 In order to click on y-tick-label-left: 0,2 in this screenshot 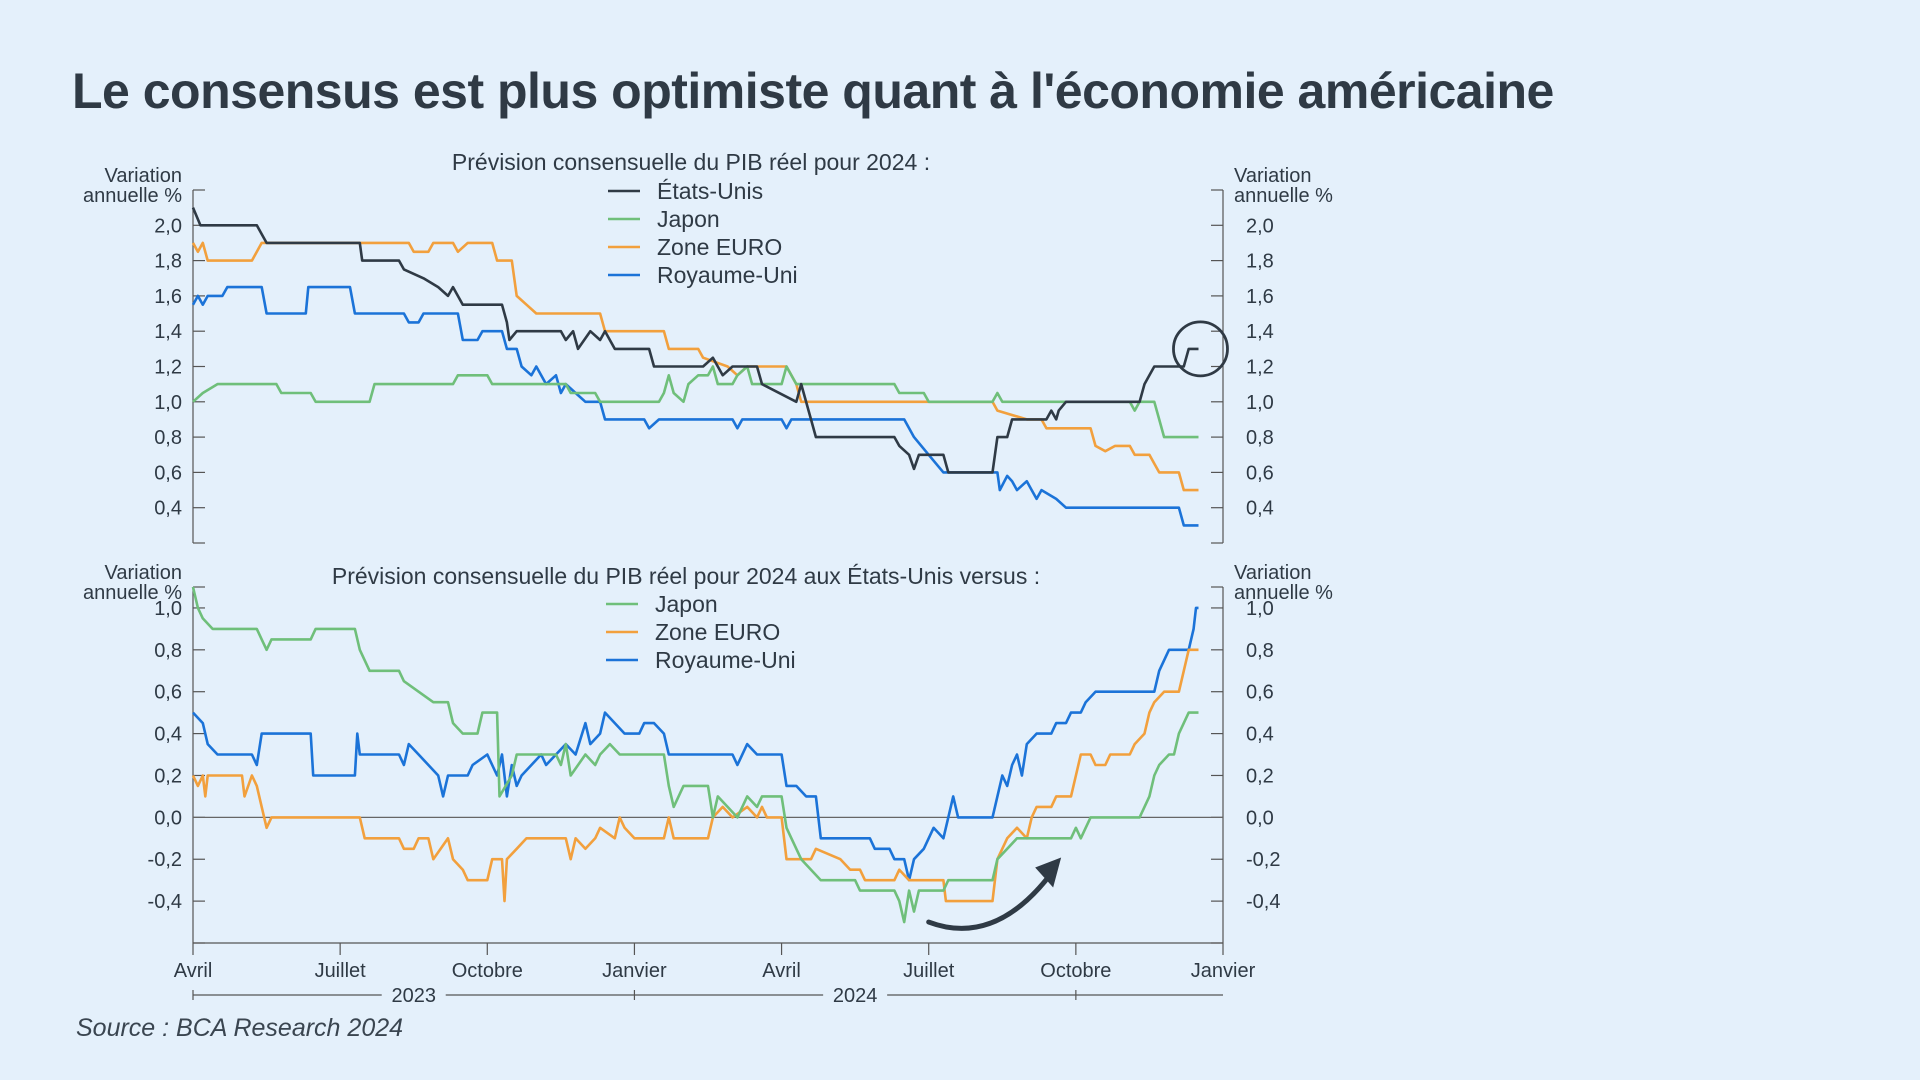, I will do `click(168, 776)`.